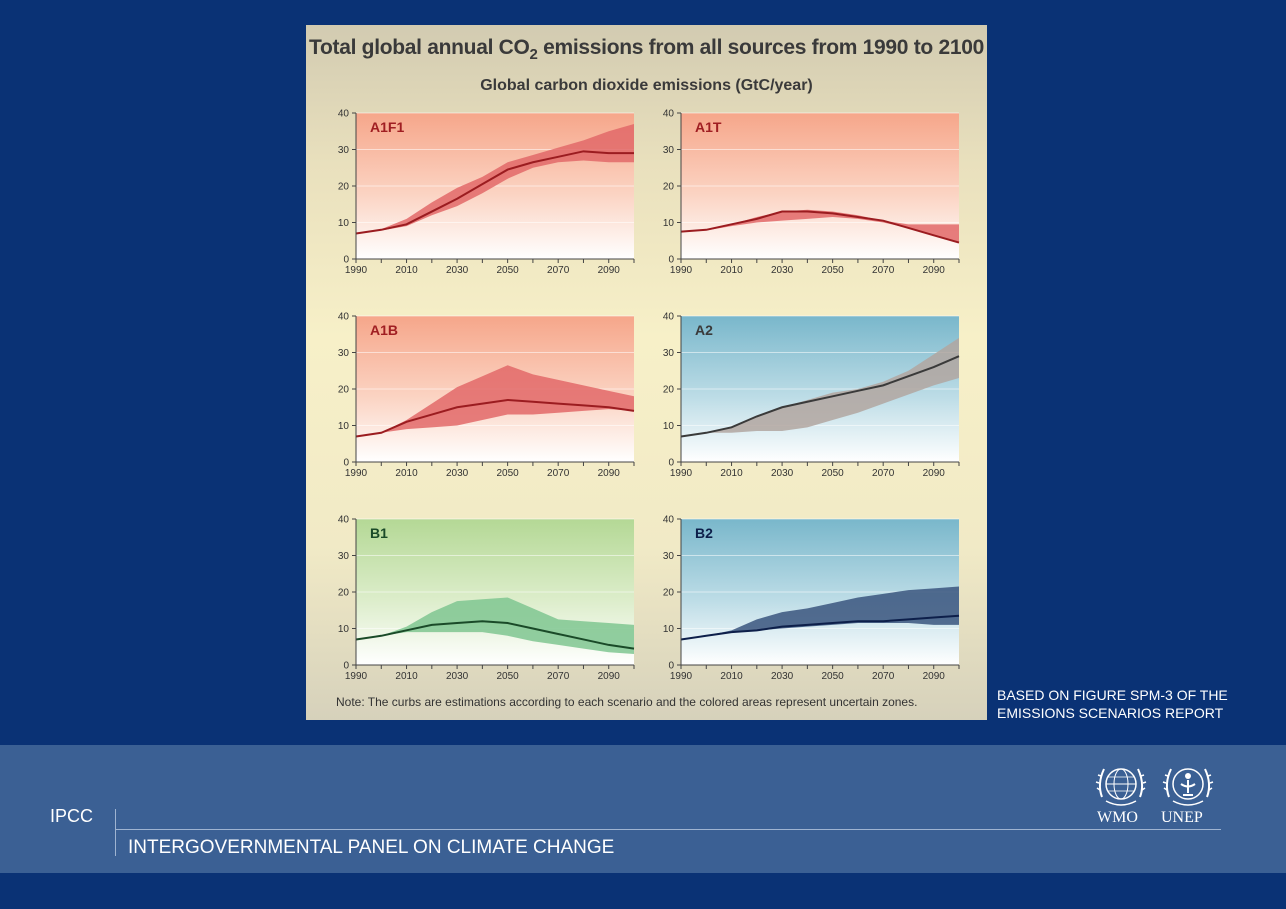  What do you see at coordinates (387, 127) in the screenshot?
I see `scenario-label: A1F1` at bounding box center [387, 127].